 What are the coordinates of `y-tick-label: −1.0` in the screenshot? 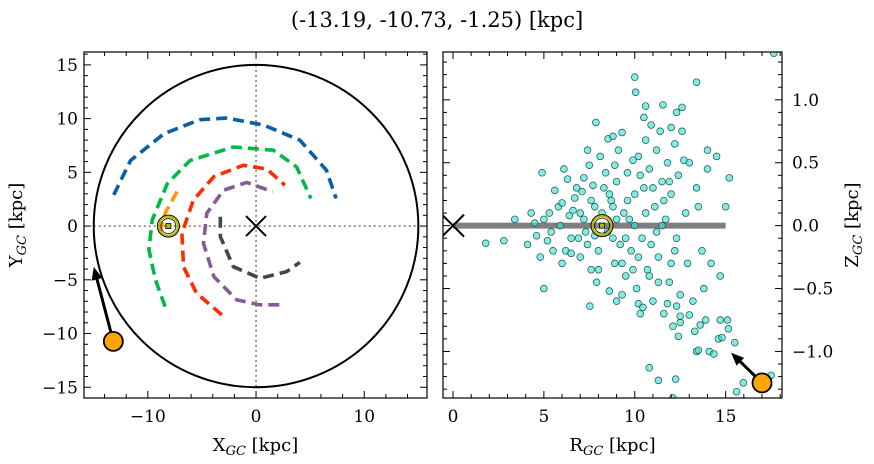 It's located at (812, 352).